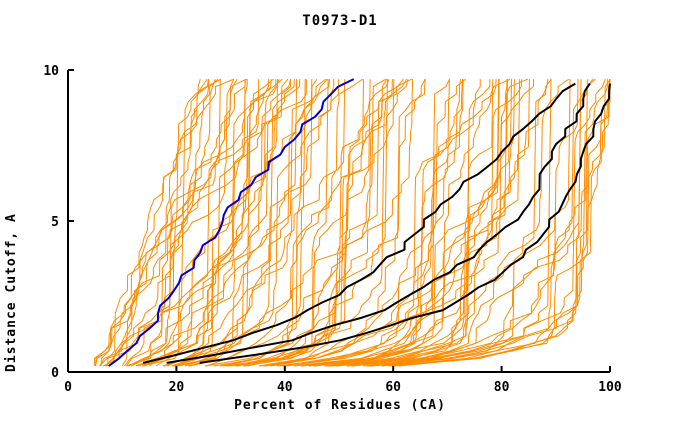 The image size is (680, 440). I want to click on y-tick-label: 10, so click(51, 71).